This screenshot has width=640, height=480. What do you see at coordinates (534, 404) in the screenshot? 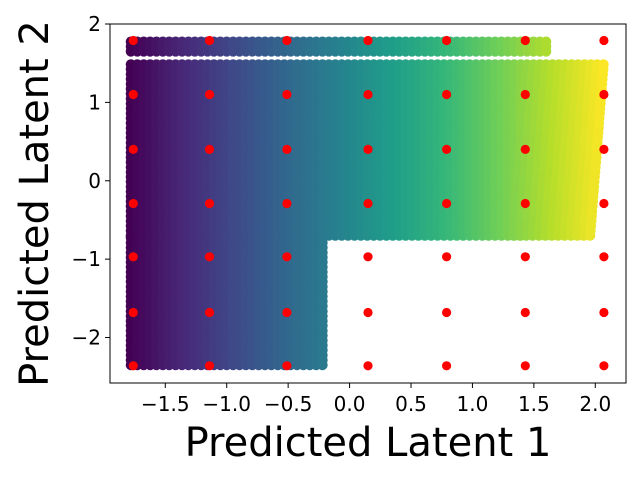
I see `x-tick-label: 1.5` at bounding box center [534, 404].